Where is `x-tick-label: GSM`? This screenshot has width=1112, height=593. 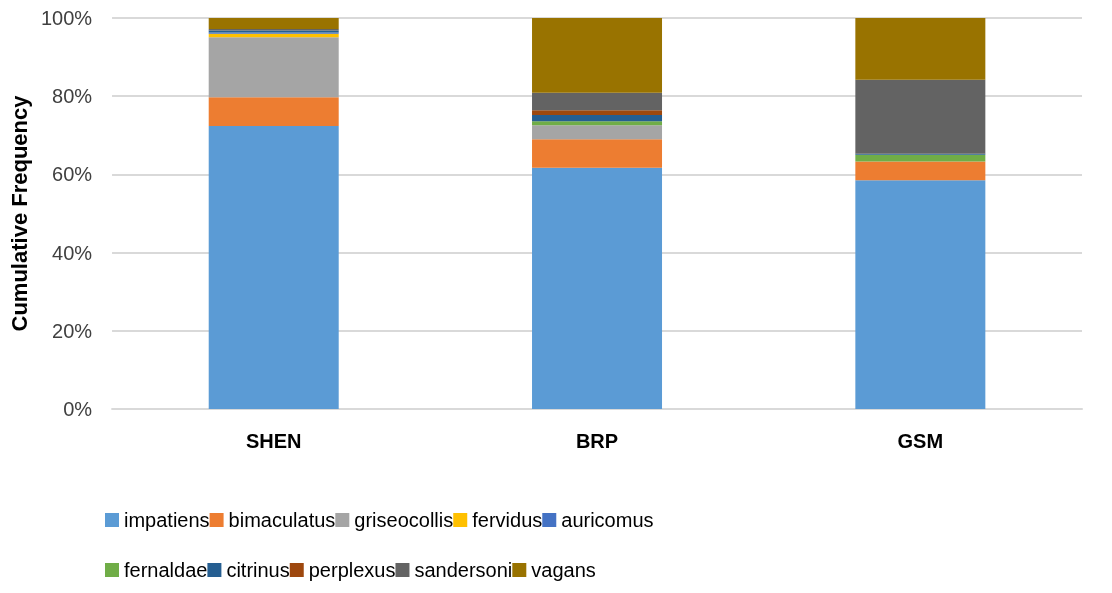 x-tick-label: GSM is located at coordinates (920, 441).